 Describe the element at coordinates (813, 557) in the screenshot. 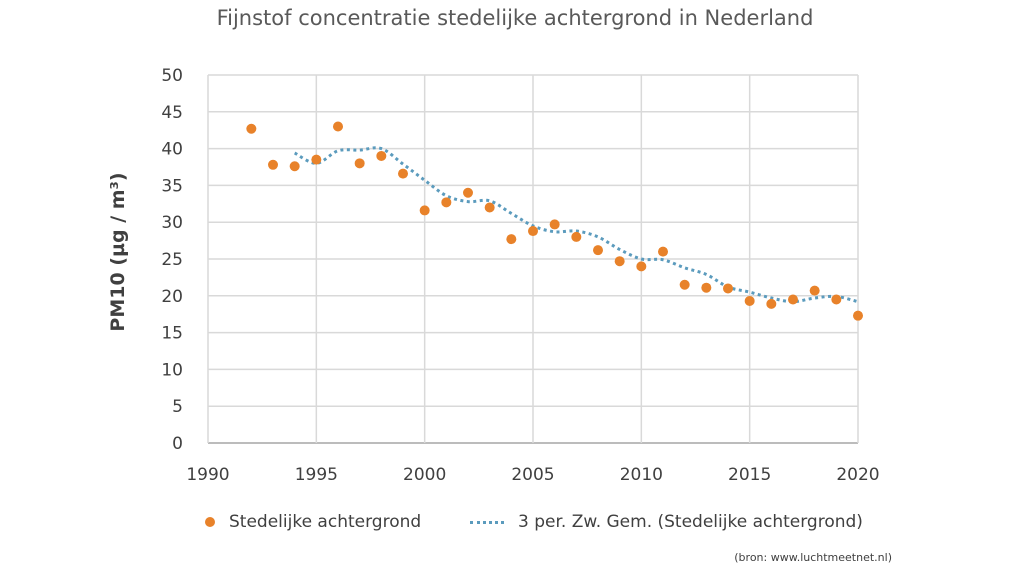

I see `source-note: (bron: www.luchtmeetnet.nl)` at that location.